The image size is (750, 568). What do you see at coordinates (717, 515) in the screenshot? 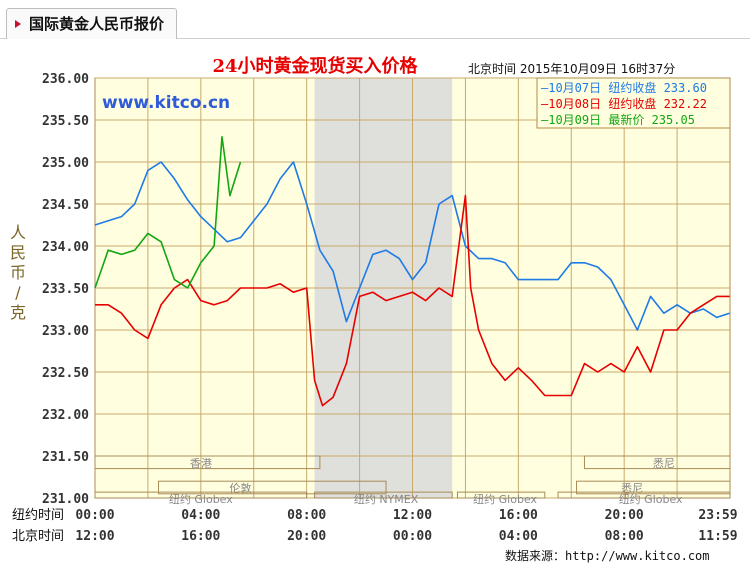
I see `x-tick-label: 23:59` at bounding box center [717, 515].